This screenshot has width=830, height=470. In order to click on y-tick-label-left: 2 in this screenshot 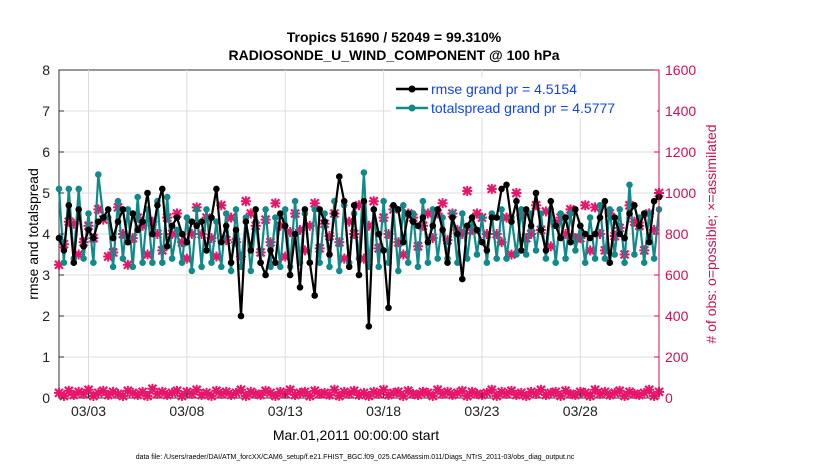, I will do `click(46, 316)`.